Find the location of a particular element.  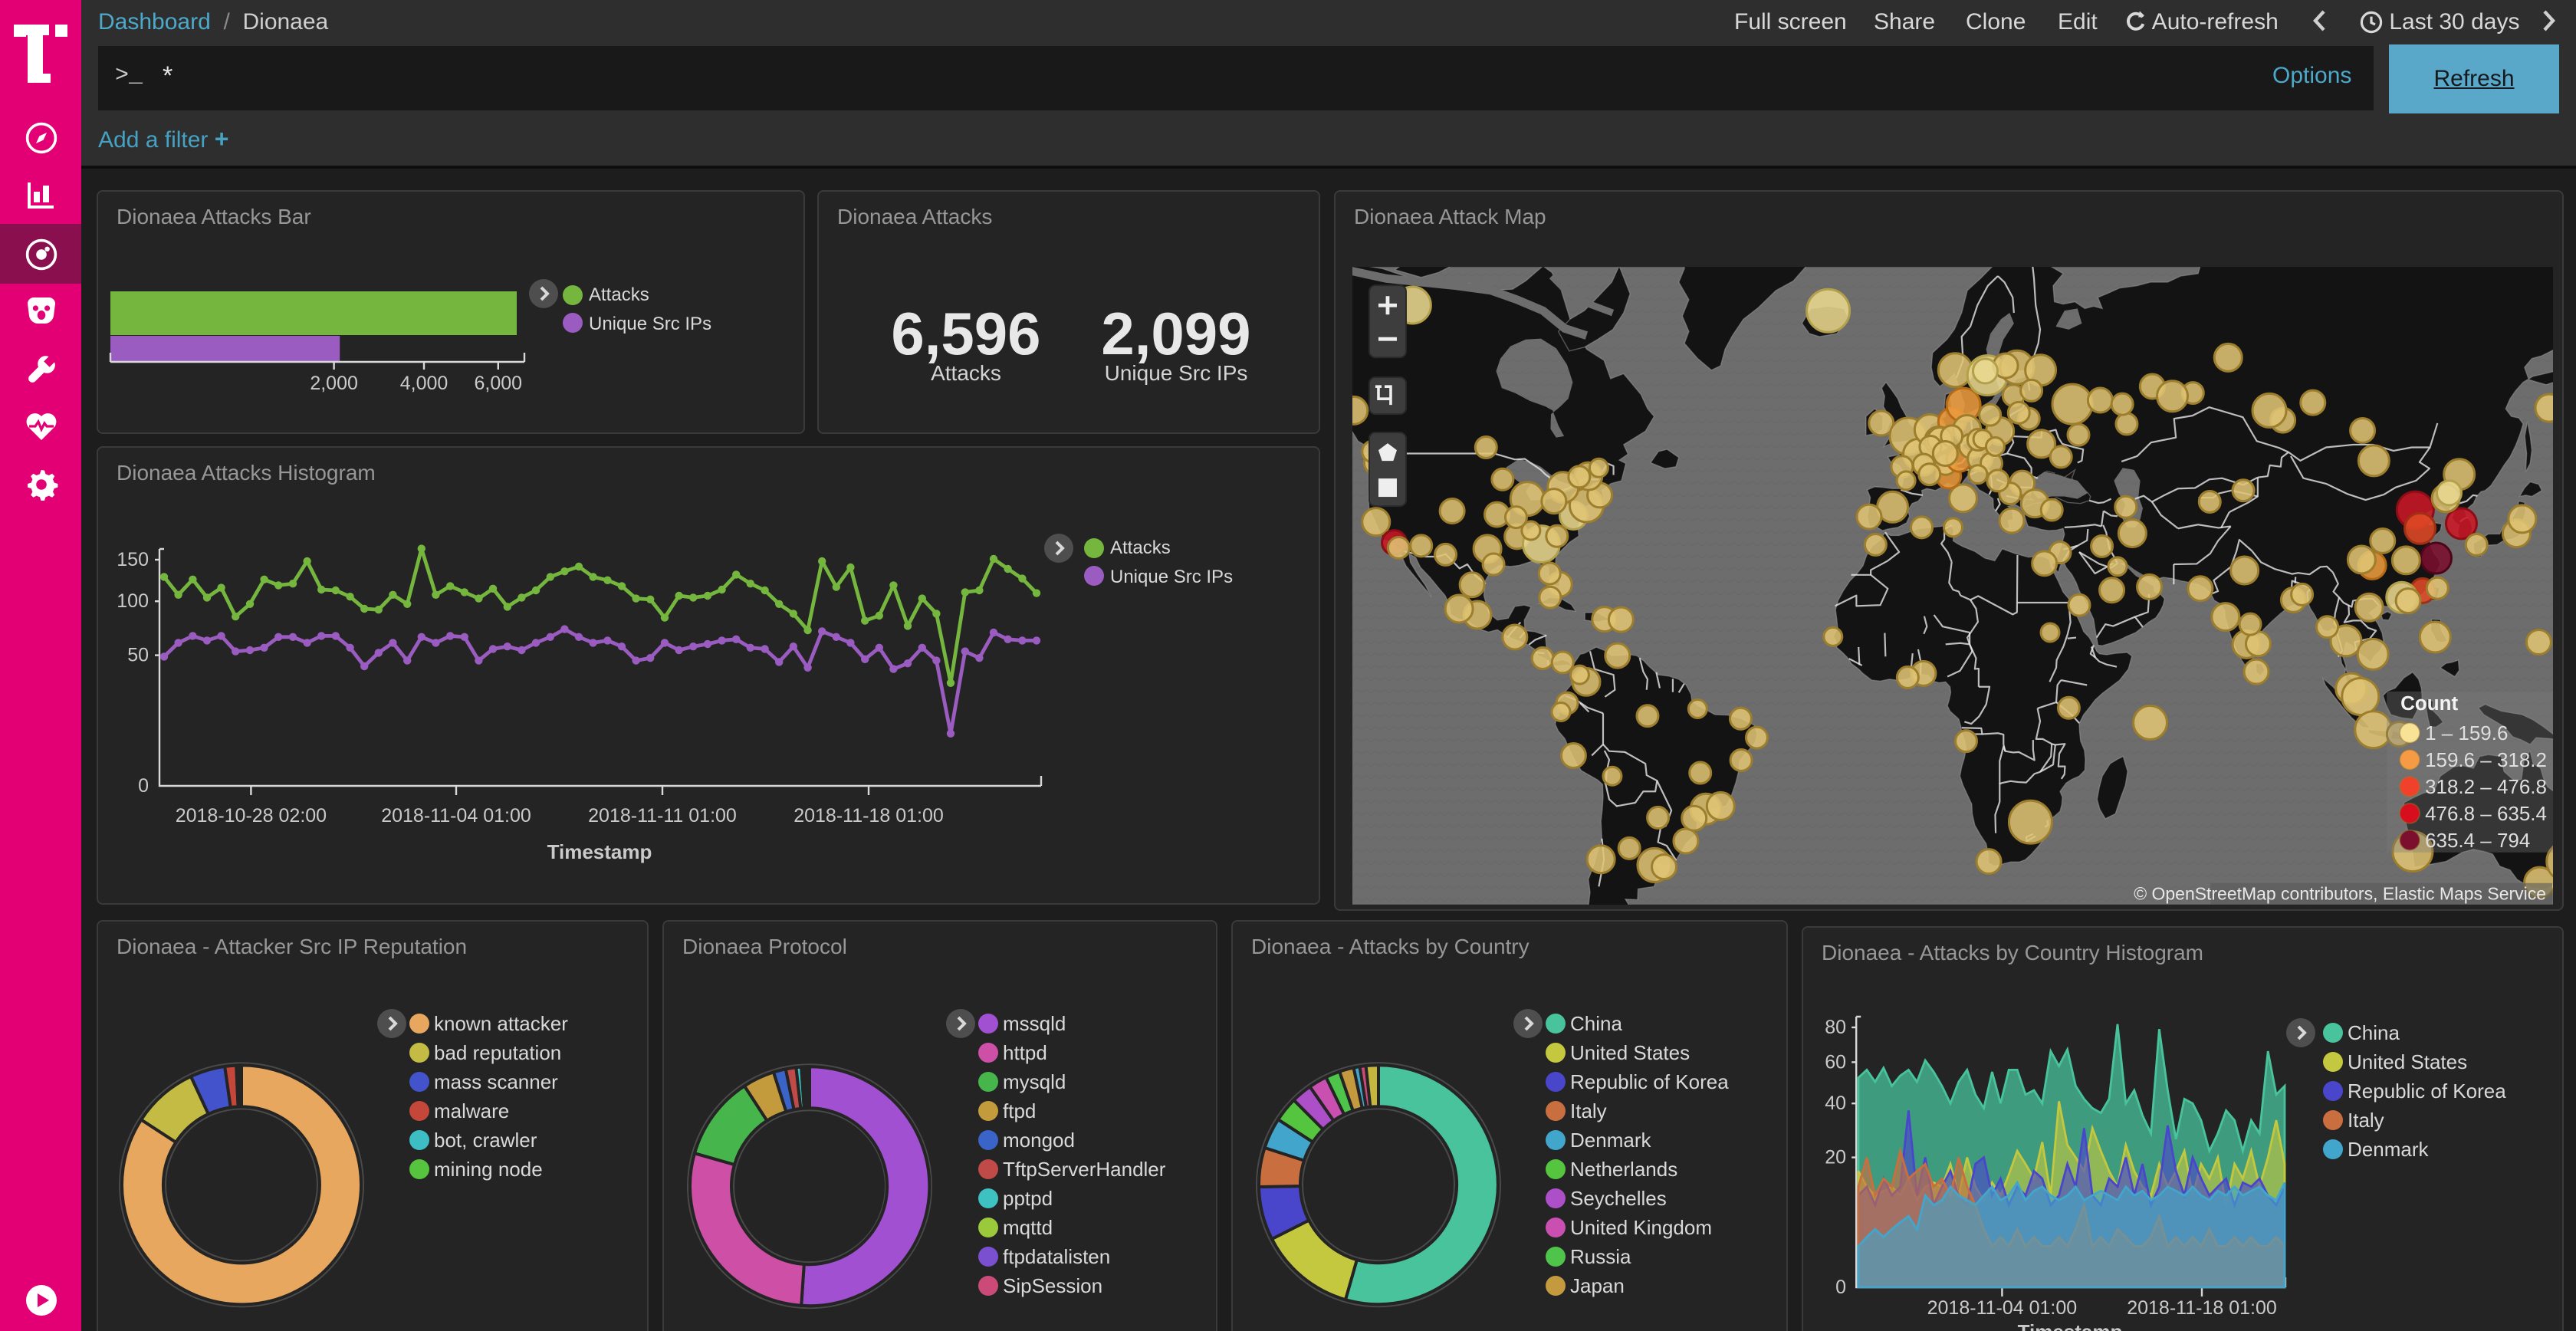

svg-text: 2018-10-28 02:00 is located at coordinates (252, 816).